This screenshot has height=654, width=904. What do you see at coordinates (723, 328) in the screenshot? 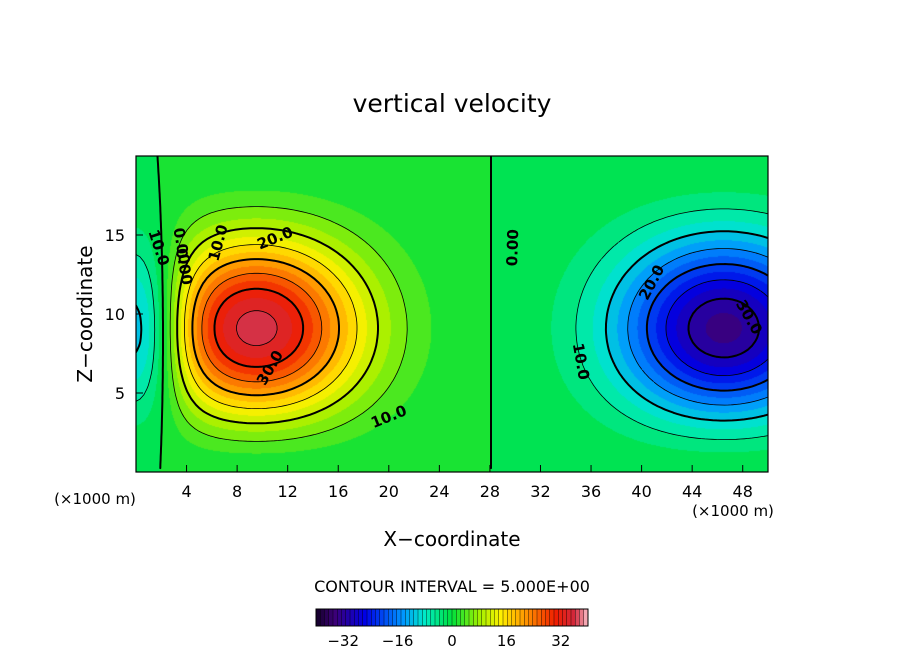
I see `contour-line-neg30` at bounding box center [723, 328].